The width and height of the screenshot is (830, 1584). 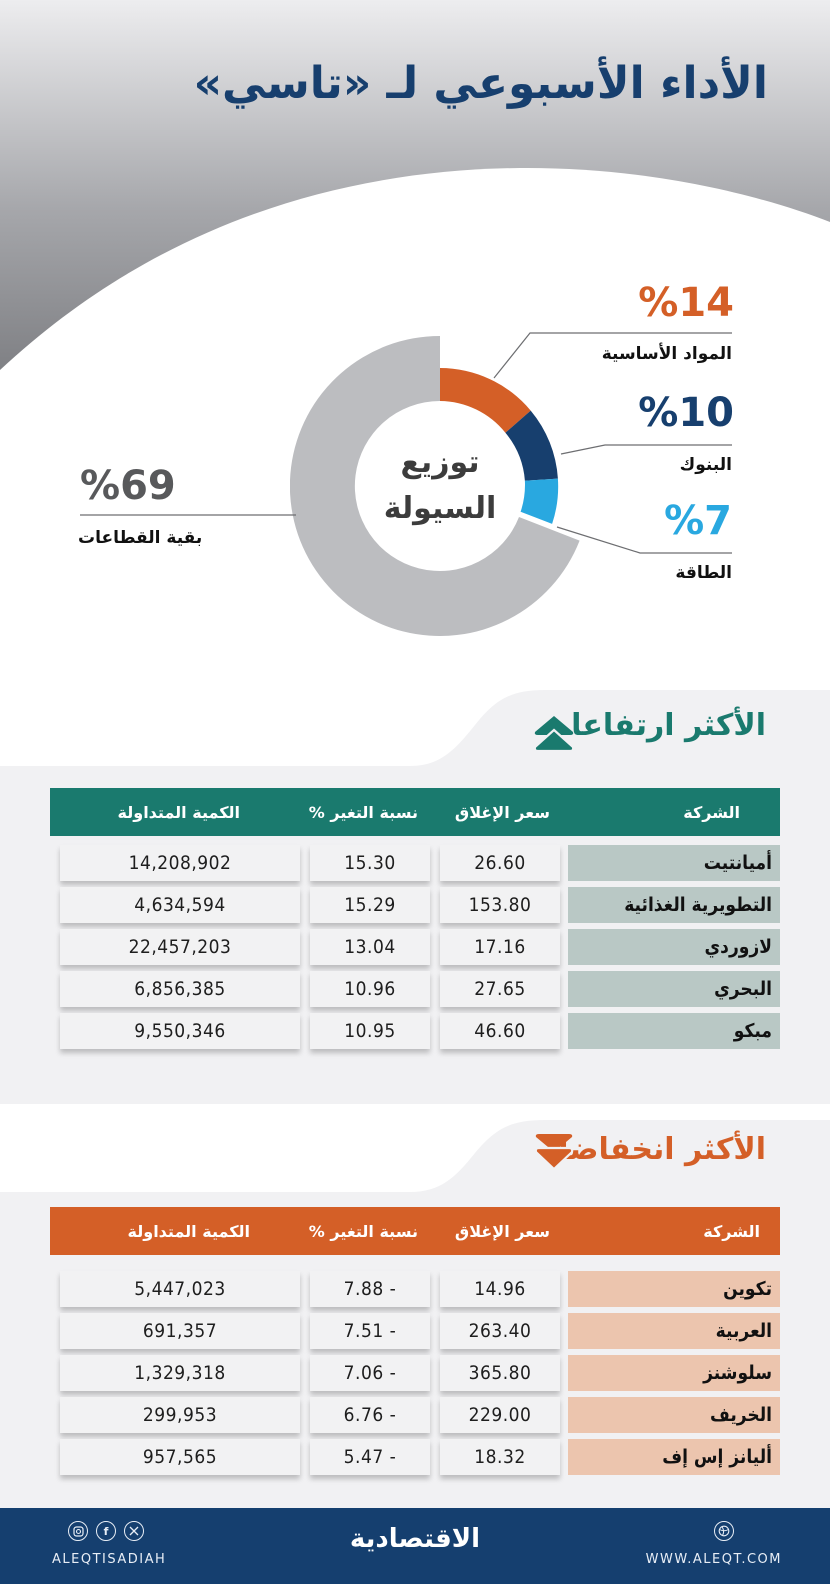 I want to click on brand-logo: الاقتصادية, so click(x=415, y=1539).